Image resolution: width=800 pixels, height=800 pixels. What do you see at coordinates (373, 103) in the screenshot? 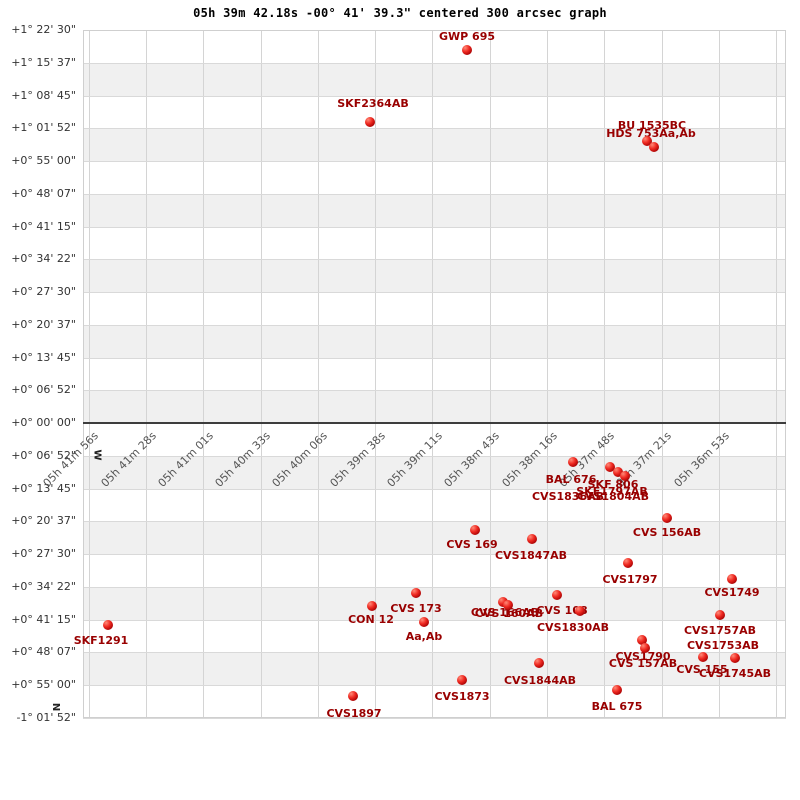
I see `star-label: SKF2364AB` at bounding box center [373, 103].